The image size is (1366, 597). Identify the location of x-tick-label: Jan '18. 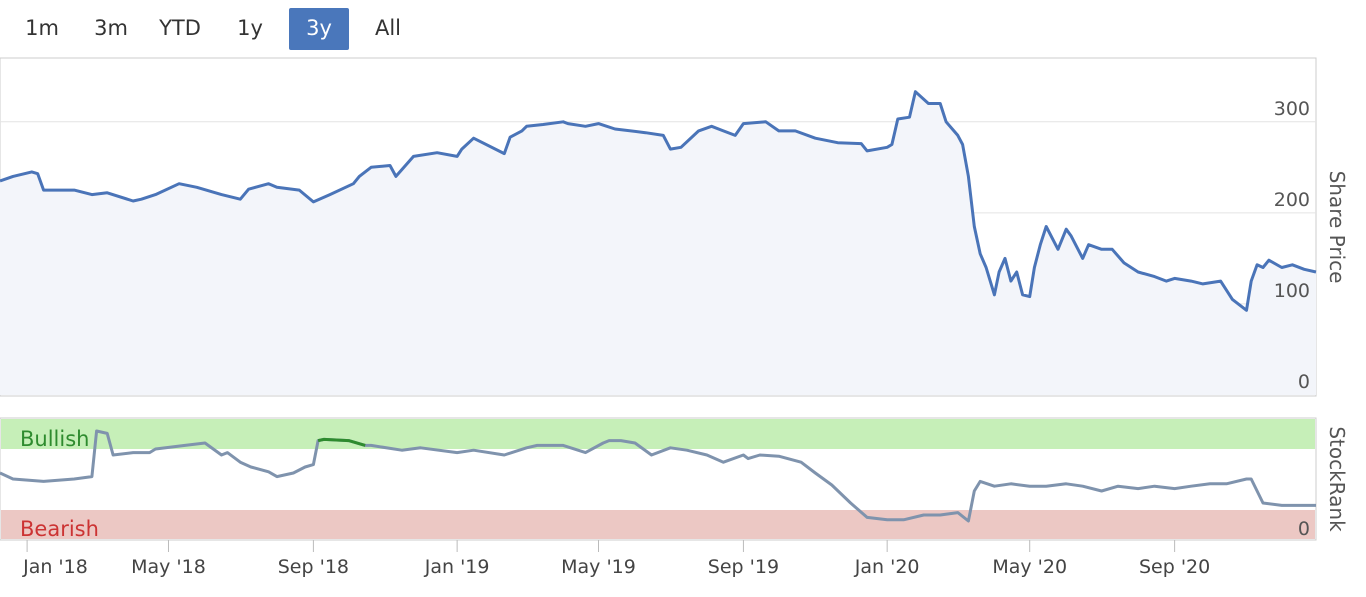
(55, 567).